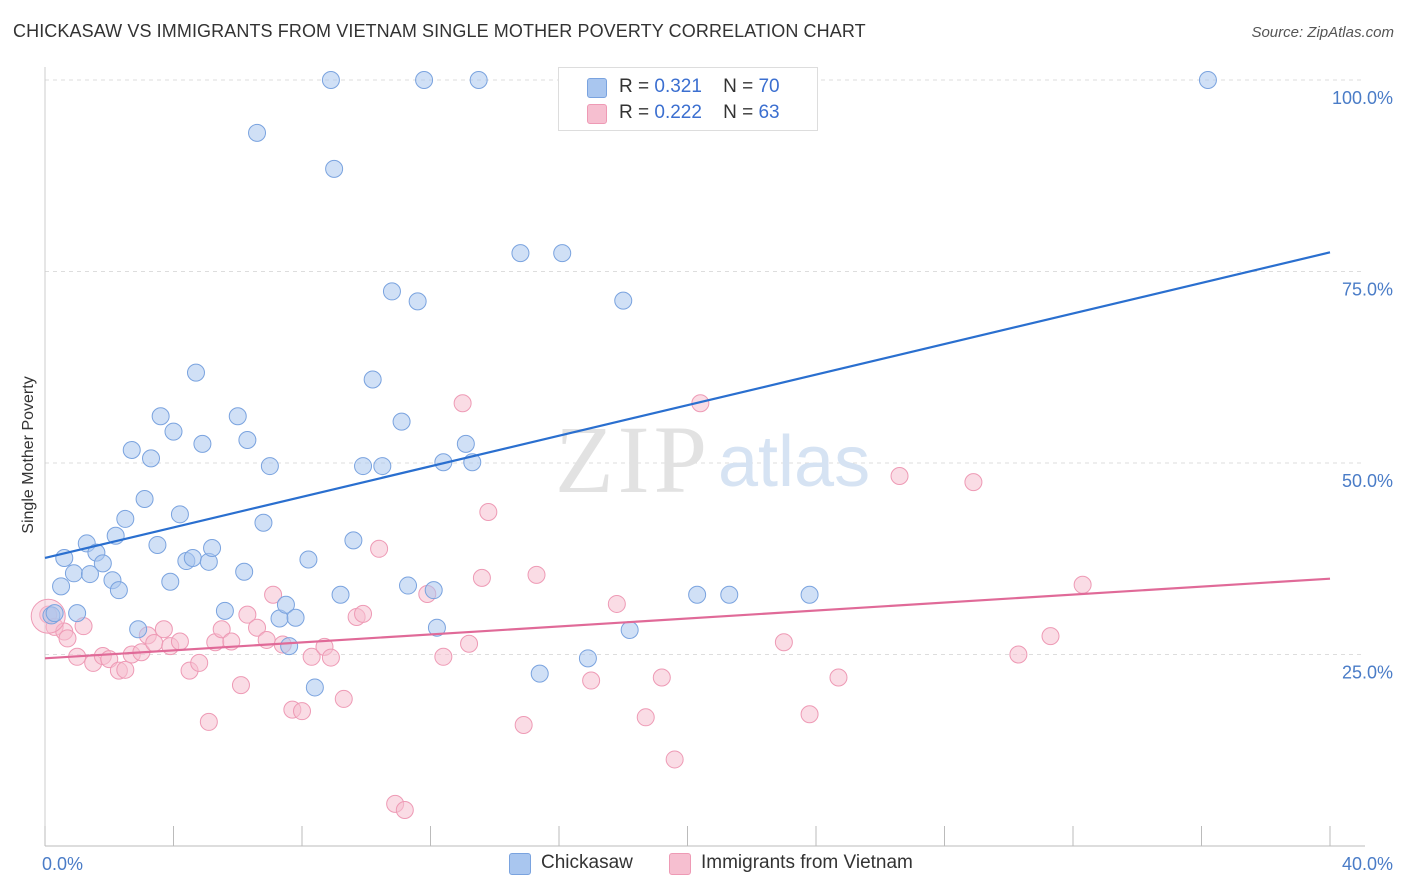 The width and height of the screenshot is (1406, 892). Describe the element at coordinates (794, 462) in the screenshot. I see `watermark-atlas: atlas` at that location.